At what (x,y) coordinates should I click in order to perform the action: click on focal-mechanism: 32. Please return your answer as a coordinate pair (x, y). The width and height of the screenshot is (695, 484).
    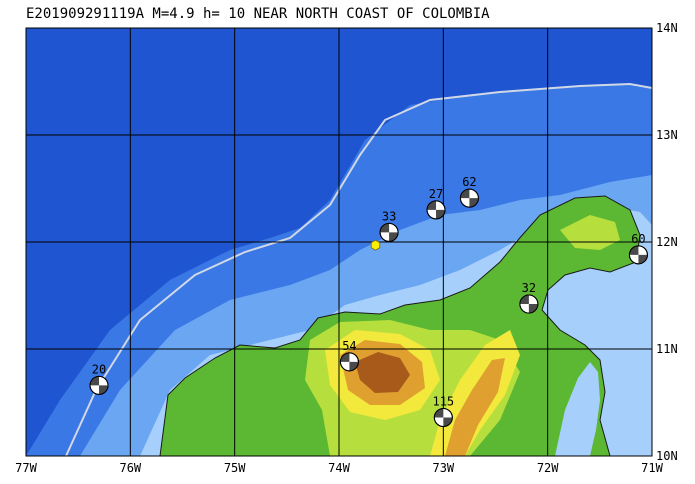
    Looking at the image, I should click on (529, 297).